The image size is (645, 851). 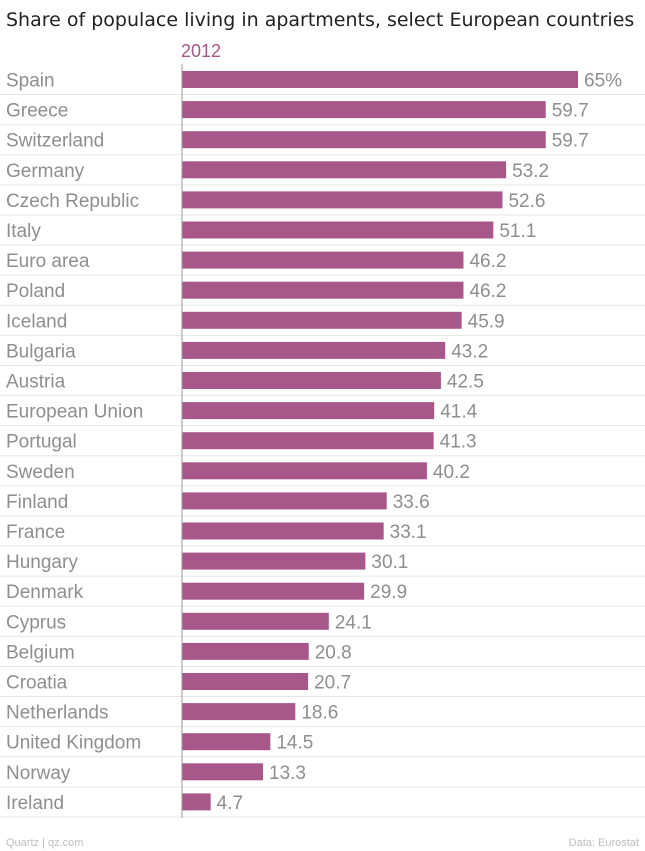 What do you see at coordinates (332, 683) in the screenshot?
I see `value-label: 20.7` at bounding box center [332, 683].